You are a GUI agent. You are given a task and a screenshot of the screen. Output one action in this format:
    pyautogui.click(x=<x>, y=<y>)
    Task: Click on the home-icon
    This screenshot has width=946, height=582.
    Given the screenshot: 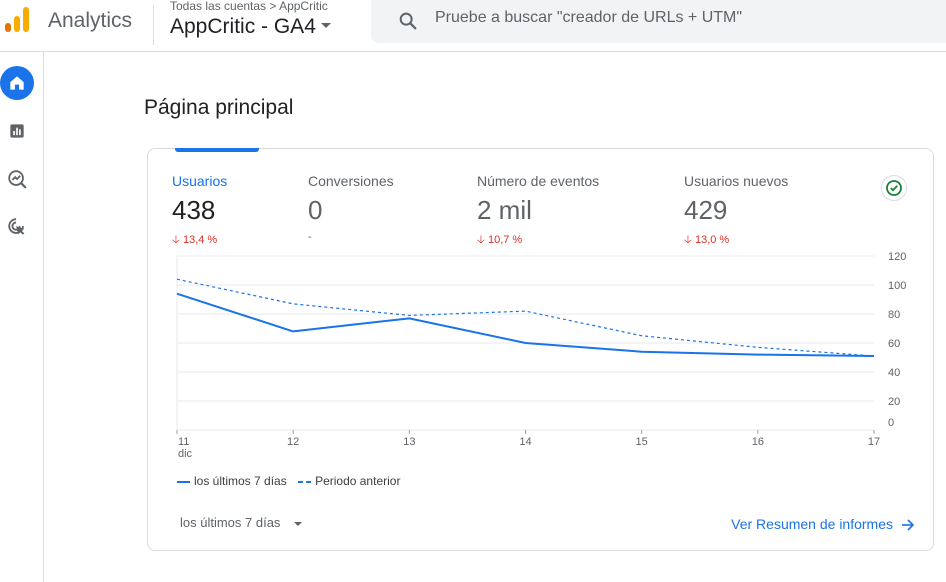 What is the action you would take?
    pyautogui.click(x=17, y=83)
    